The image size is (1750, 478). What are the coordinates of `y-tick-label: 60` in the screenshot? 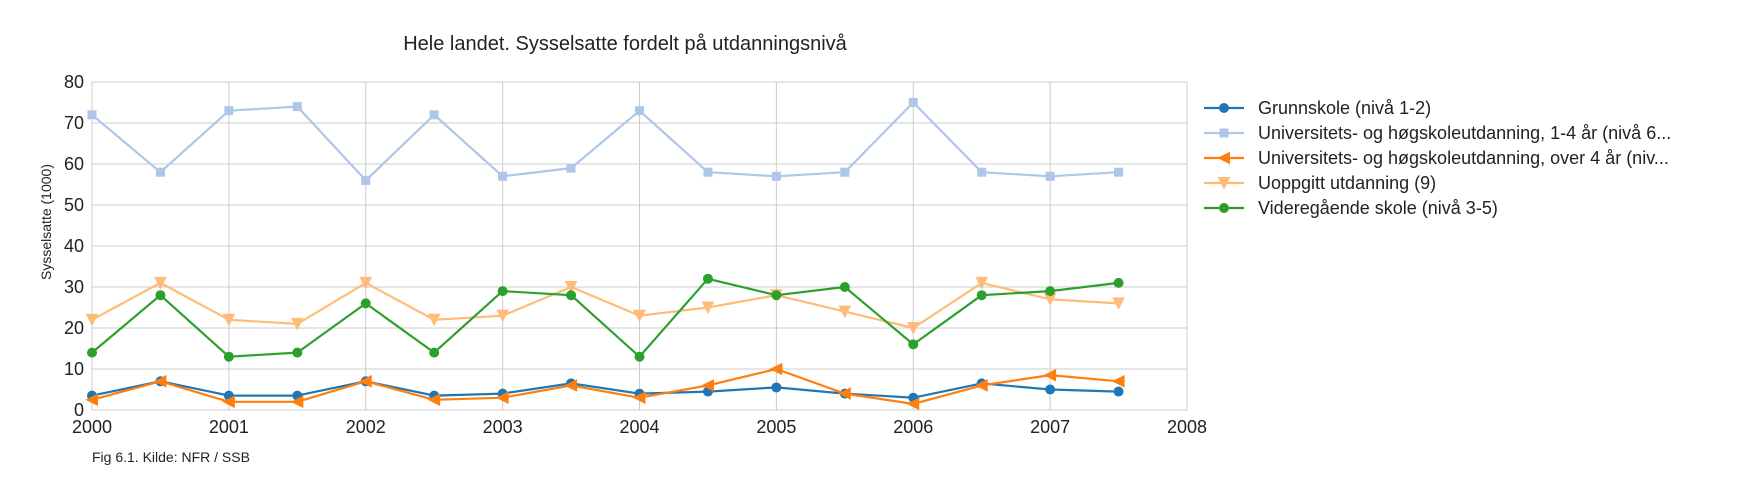 It's located at (74, 164).